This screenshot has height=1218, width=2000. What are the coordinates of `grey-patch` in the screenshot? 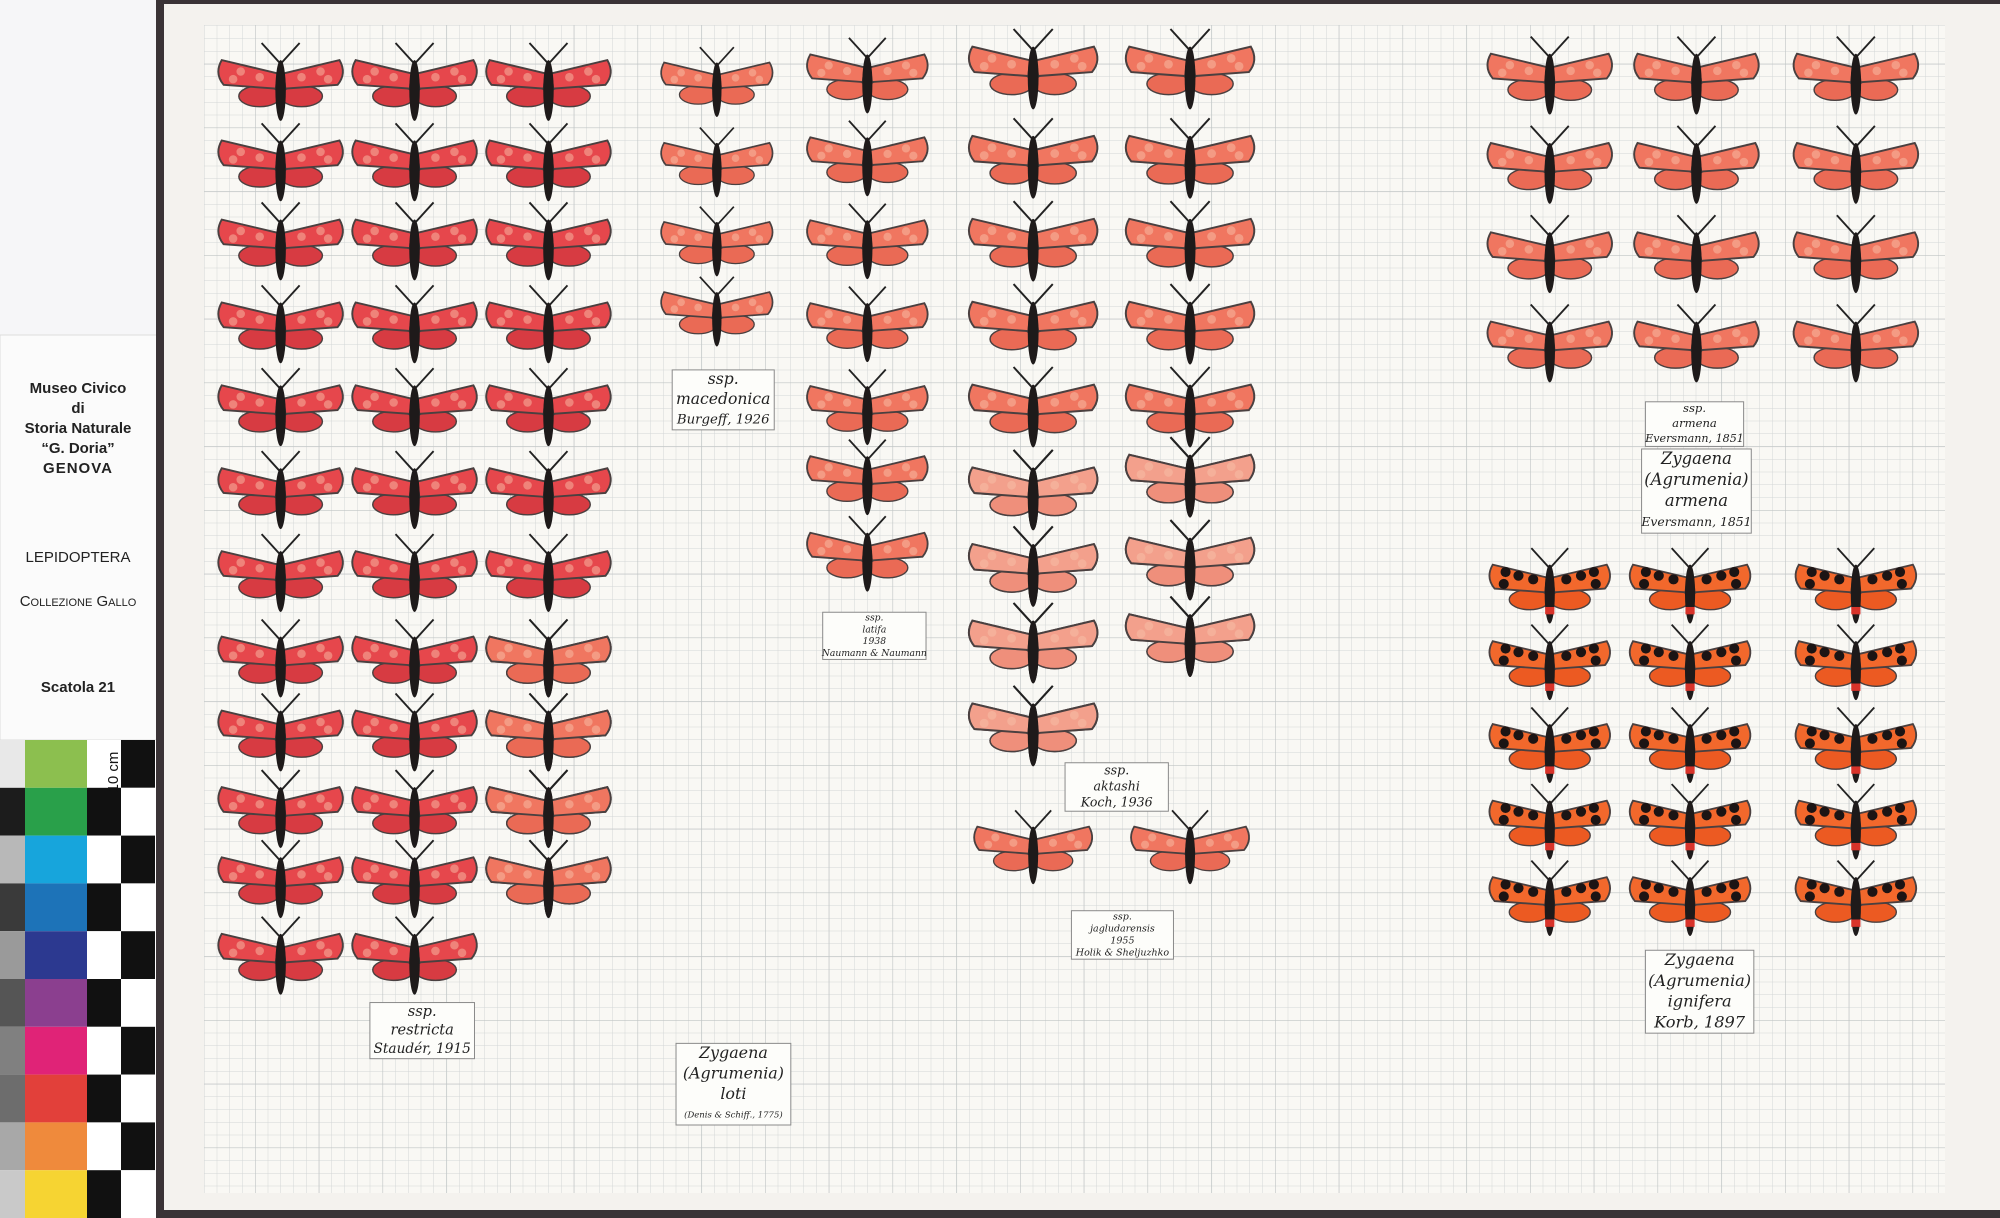 It's located at (12, 859).